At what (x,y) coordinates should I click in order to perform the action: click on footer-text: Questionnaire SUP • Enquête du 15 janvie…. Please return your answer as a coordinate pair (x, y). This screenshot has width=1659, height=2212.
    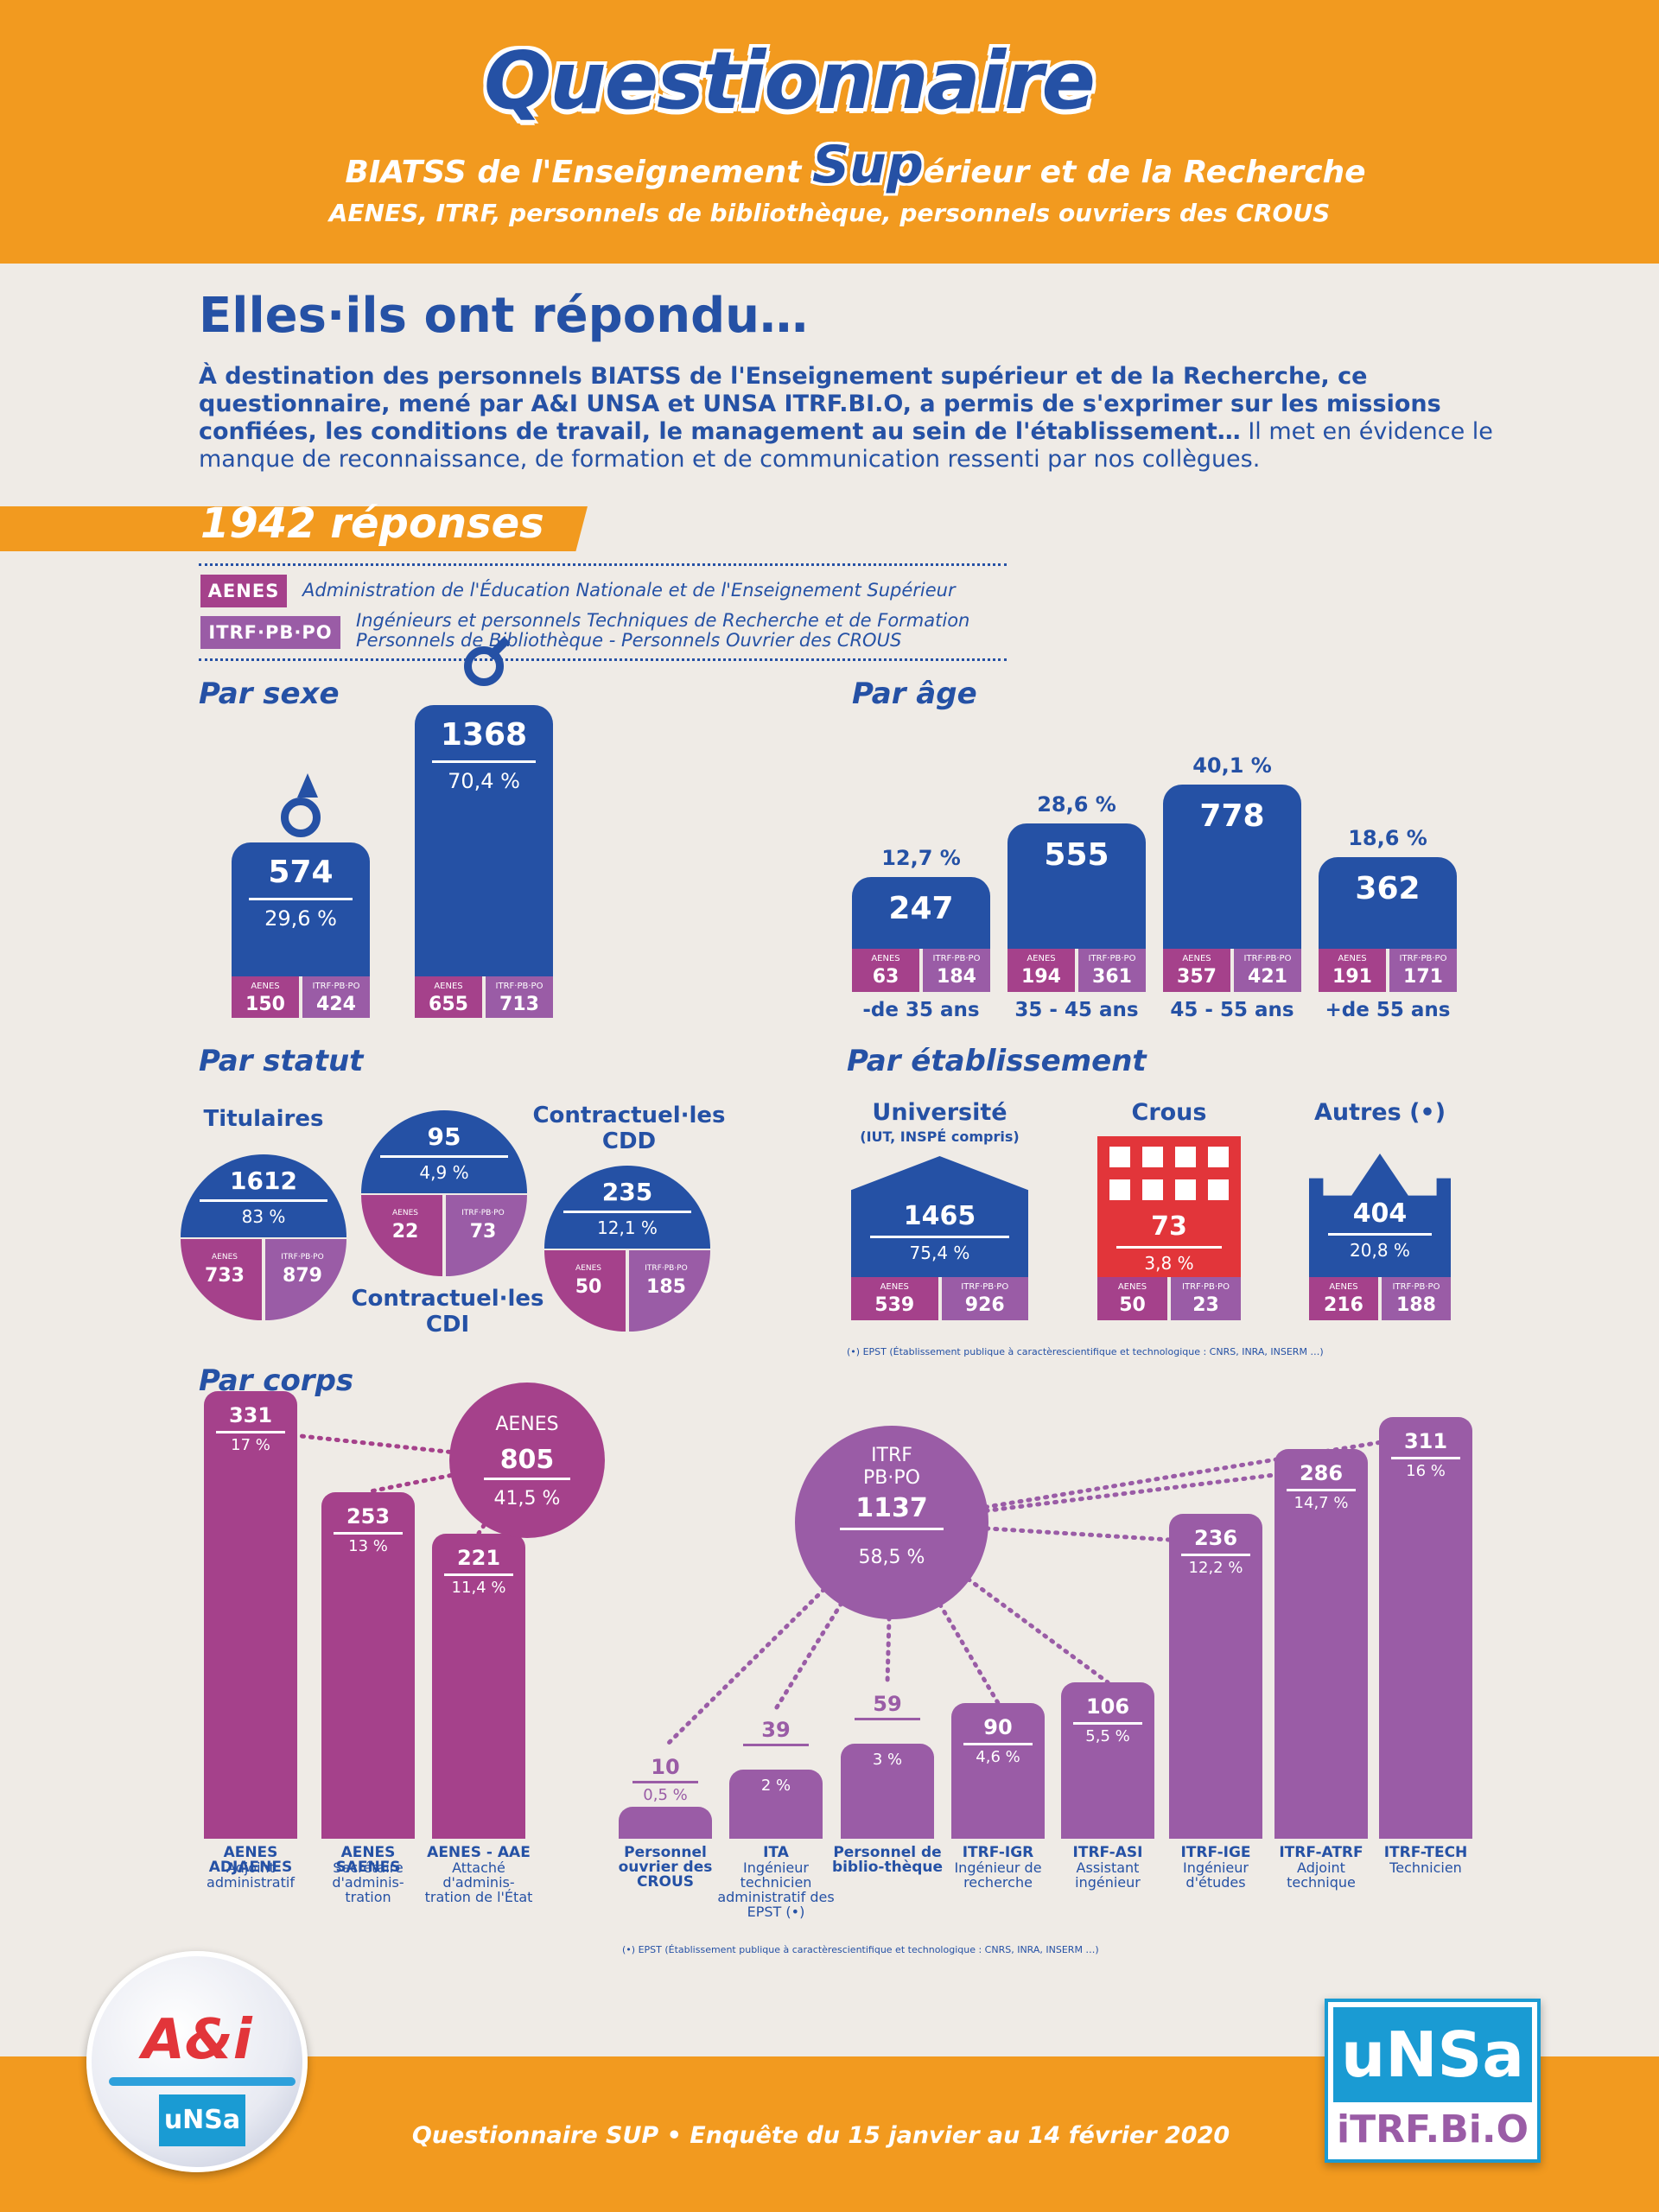
    Looking at the image, I should click on (820, 2135).